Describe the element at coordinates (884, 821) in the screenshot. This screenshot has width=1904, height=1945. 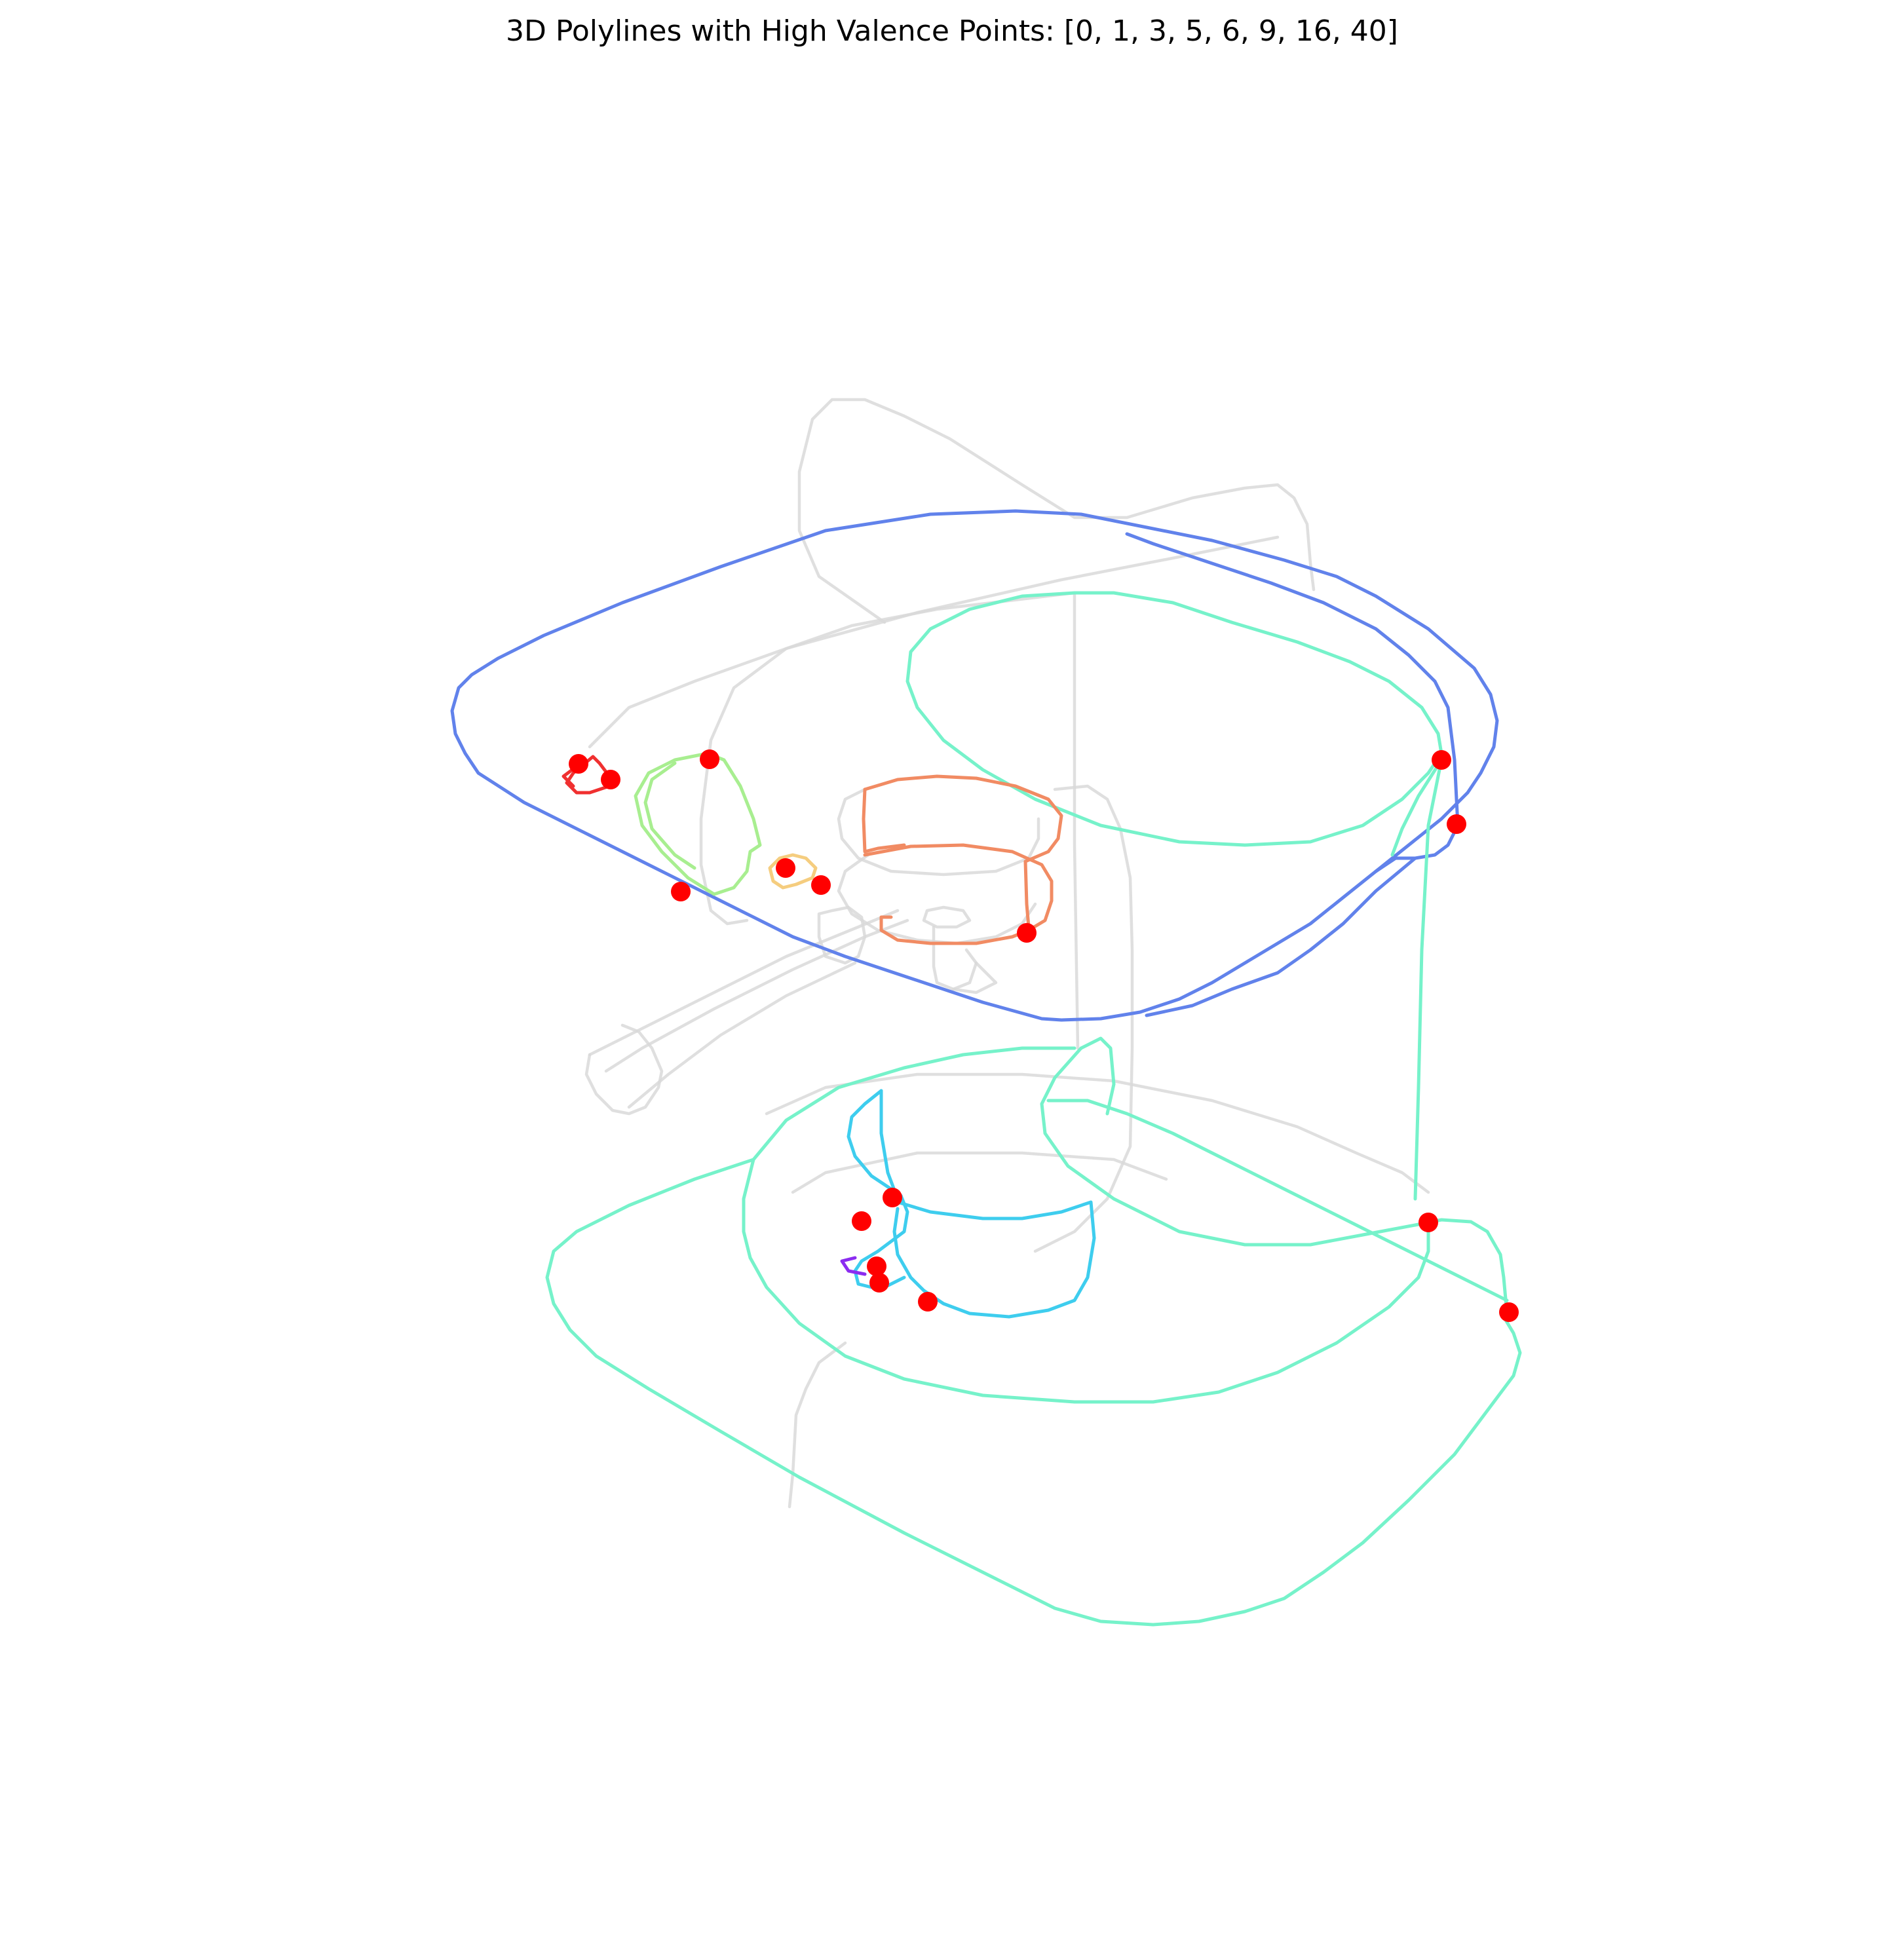
I see `polyline-group-head-left` at that location.